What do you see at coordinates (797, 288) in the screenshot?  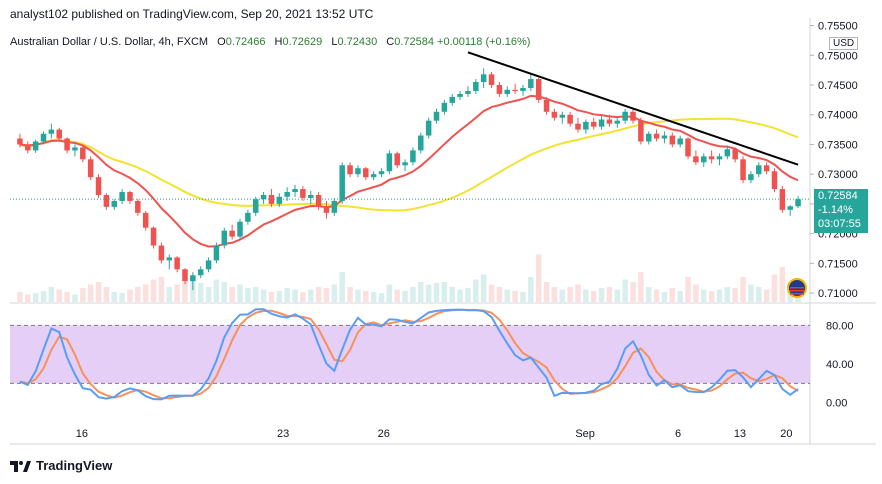 I see `flag-icon` at bounding box center [797, 288].